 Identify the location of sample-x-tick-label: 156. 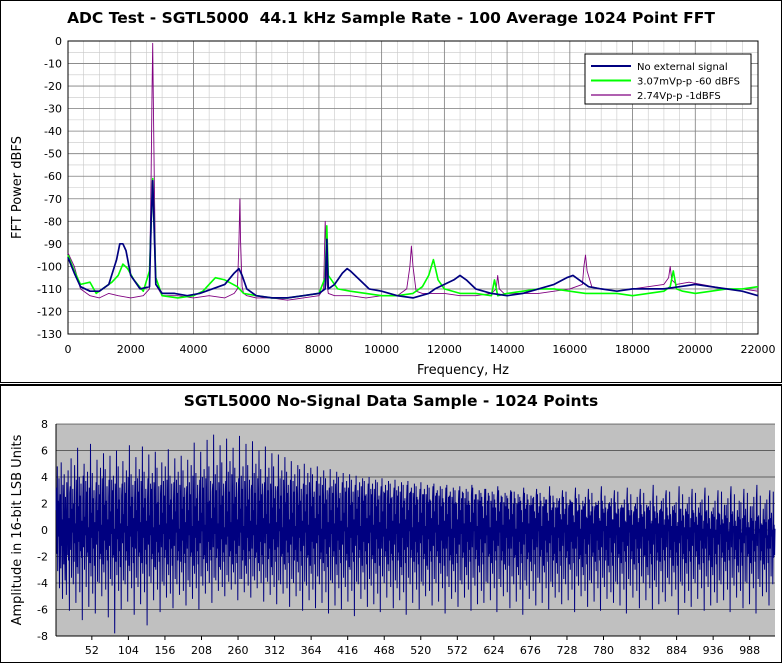
(164, 650).